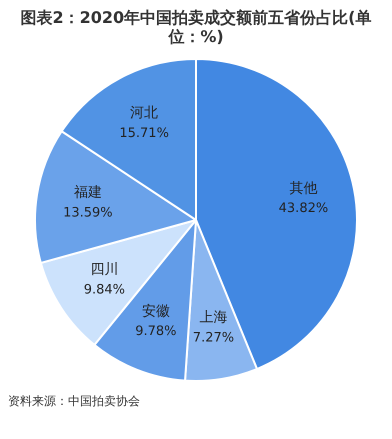 The height and width of the screenshot is (439, 392). What do you see at coordinates (105, 290) in the screenshot?
I see `data-label: 9.84%` at bounding box center [105, 290].